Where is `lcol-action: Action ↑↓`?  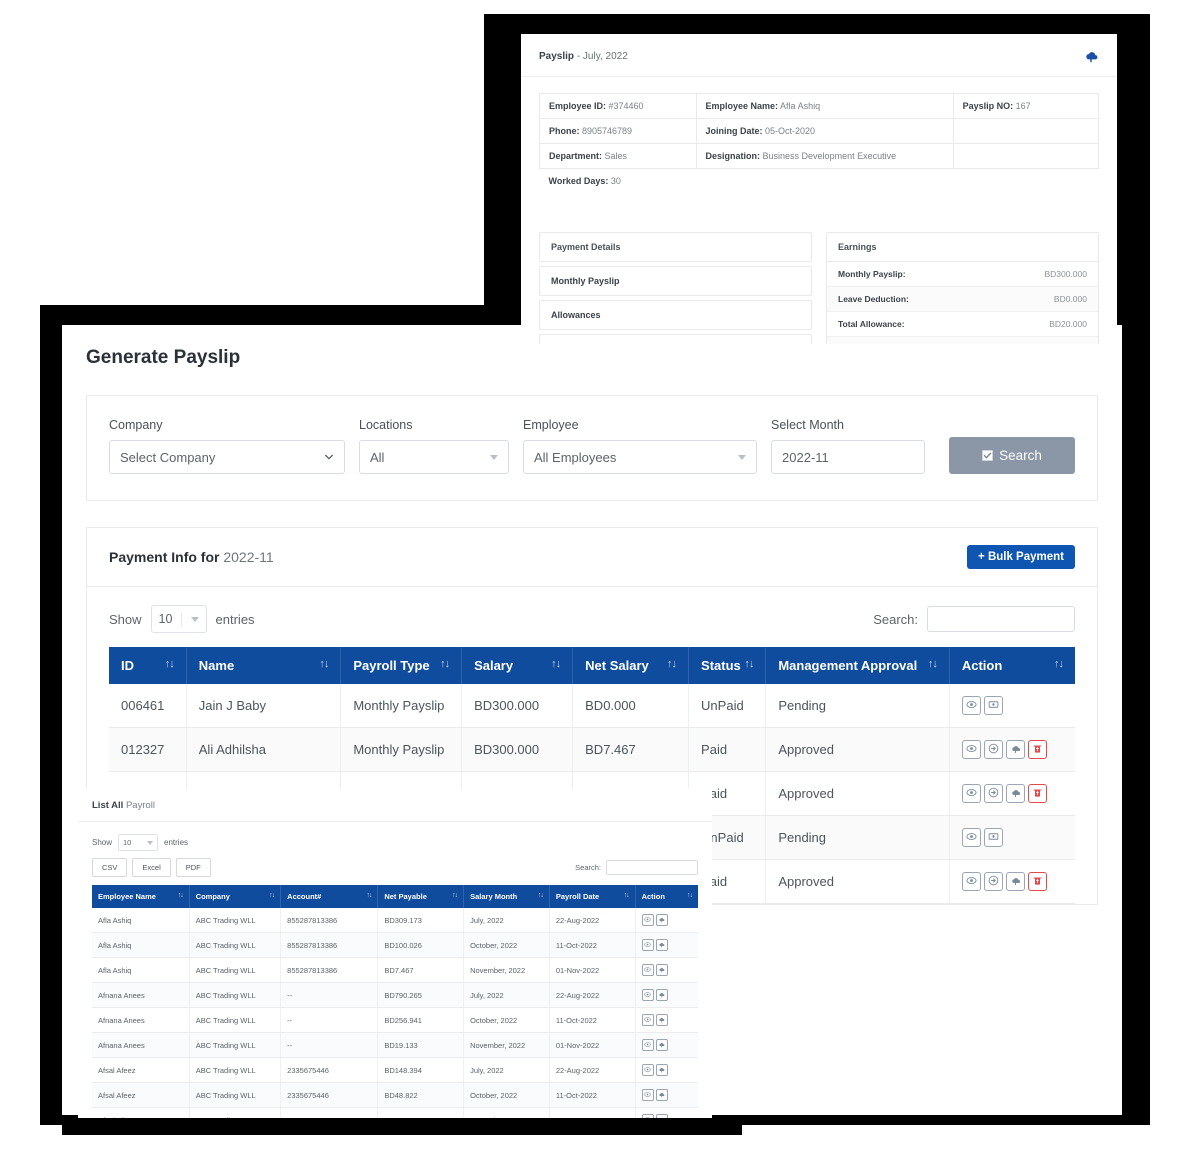
lcol-action: Action ↑↓ is located at coordinates (666, 896).